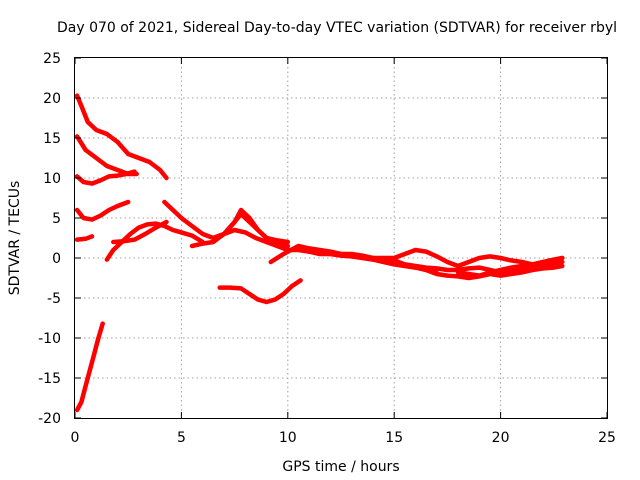 The height and width of the screenshot is (480, 640). What do you see at coordinates (340, 467) in the screenshot?
I see `x-axis-label: GPS time / hours` at bounding box center [340, 467].